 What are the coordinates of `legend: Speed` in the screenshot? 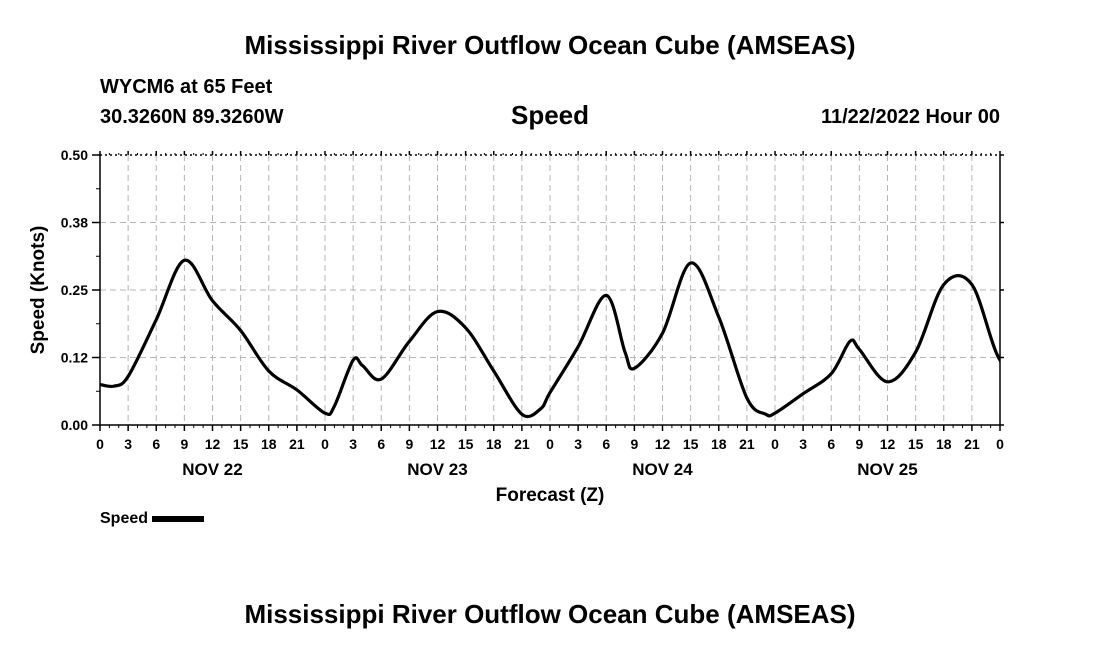 It's located at (152, 519).